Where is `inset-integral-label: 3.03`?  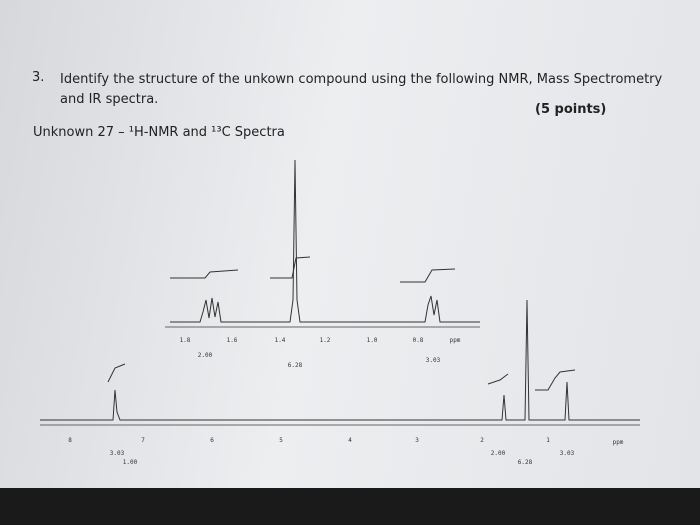
inset-integral-label: 3.03 is located at coordinates (433, 360).